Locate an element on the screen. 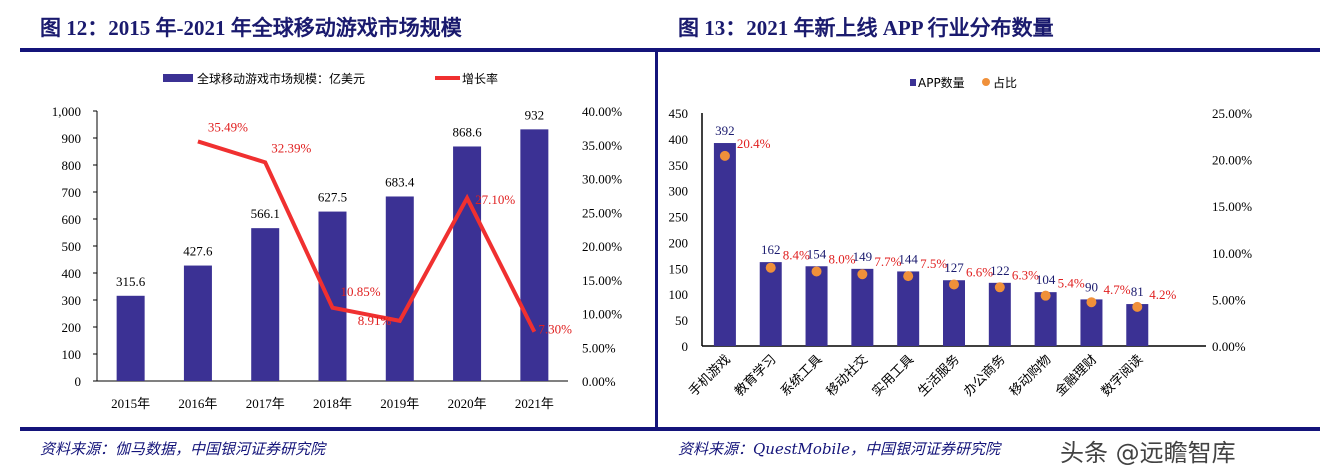  left-source: 资料来源：伽马数据，中国银河证券研究院 is located at coordinates (183, 449).